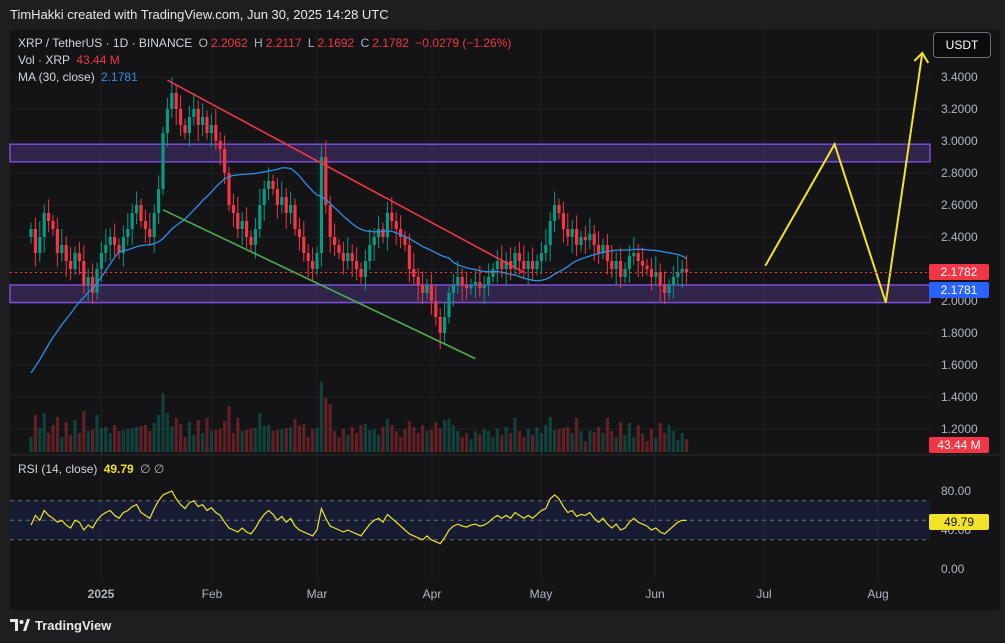  Describe the element at coordinates (317, 594) in the screenshot. I see `time-tick-label: Mar` at that location.